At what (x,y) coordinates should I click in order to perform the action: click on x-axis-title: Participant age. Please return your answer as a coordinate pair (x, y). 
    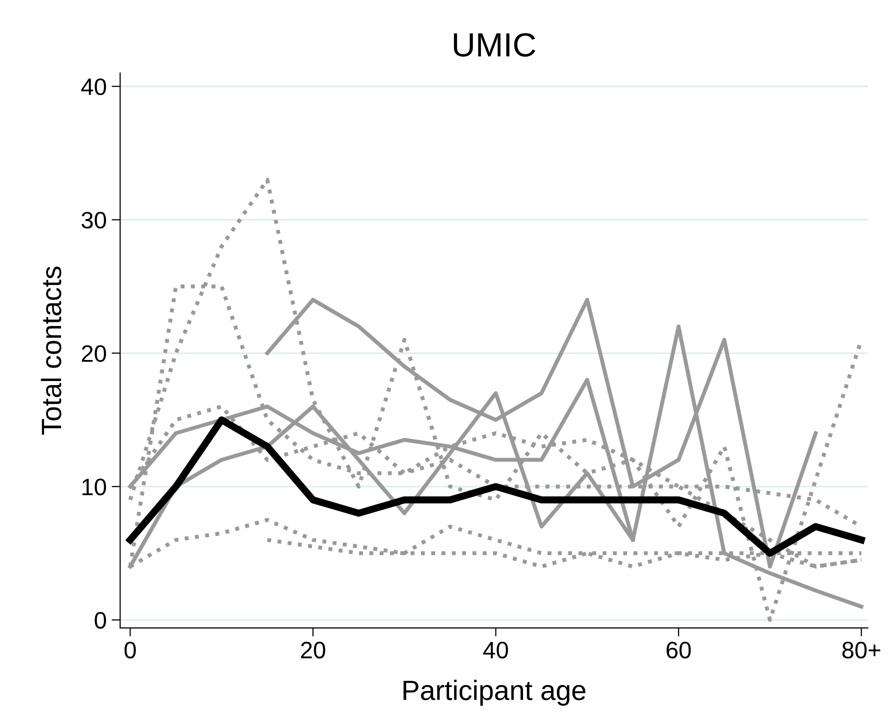
    Looking at the image, I should click on (495, 693).